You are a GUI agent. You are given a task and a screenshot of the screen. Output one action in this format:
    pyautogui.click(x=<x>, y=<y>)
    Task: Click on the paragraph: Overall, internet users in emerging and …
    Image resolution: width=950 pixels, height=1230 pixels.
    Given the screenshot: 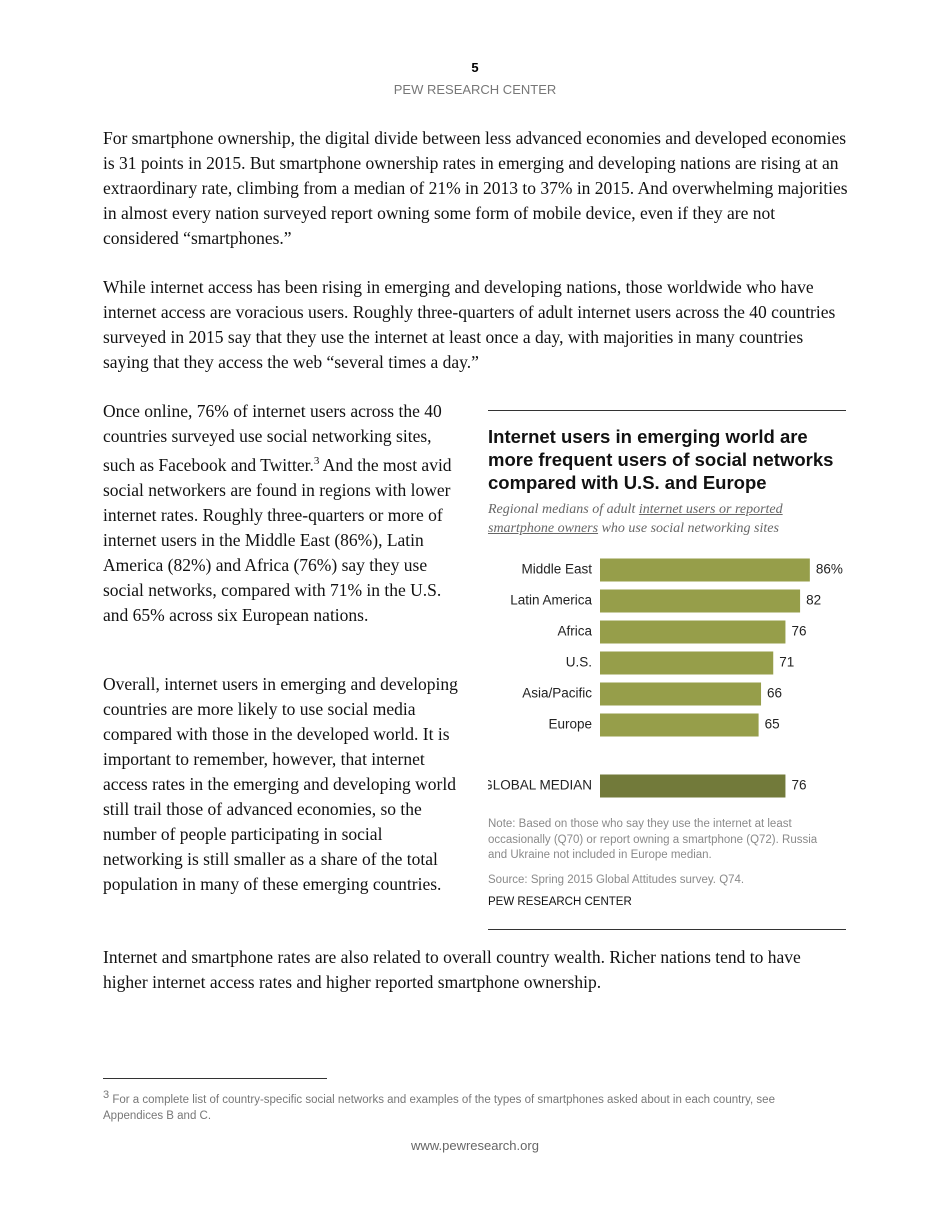 What is the action you would take?
    pyautogui.click(x=280, y=784)
    